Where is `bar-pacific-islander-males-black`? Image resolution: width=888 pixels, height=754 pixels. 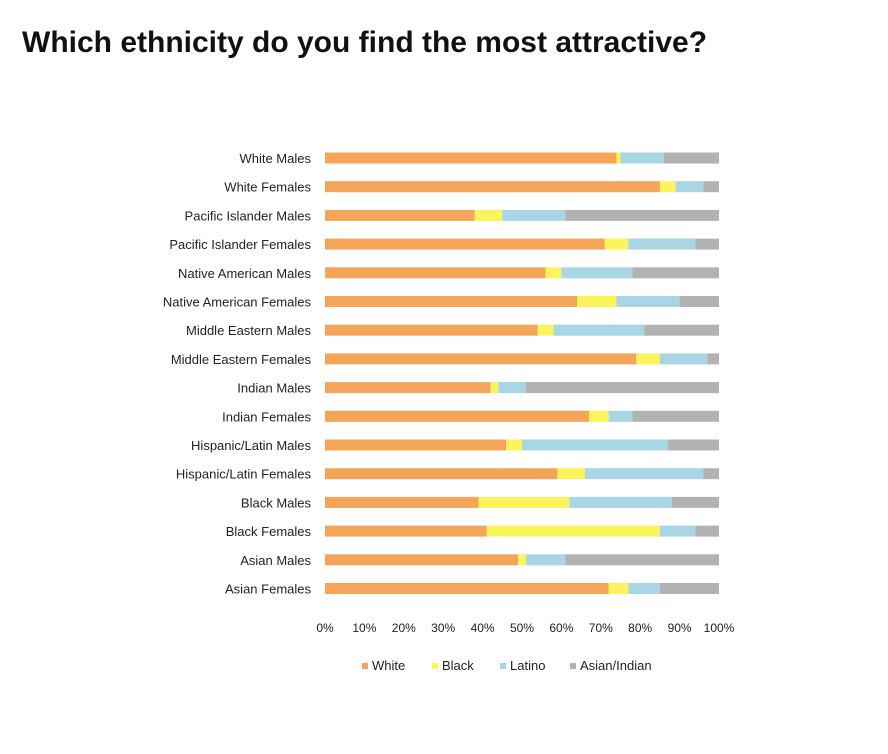
bar-pacific-islander-males-black is located at coordinates (488, 215).